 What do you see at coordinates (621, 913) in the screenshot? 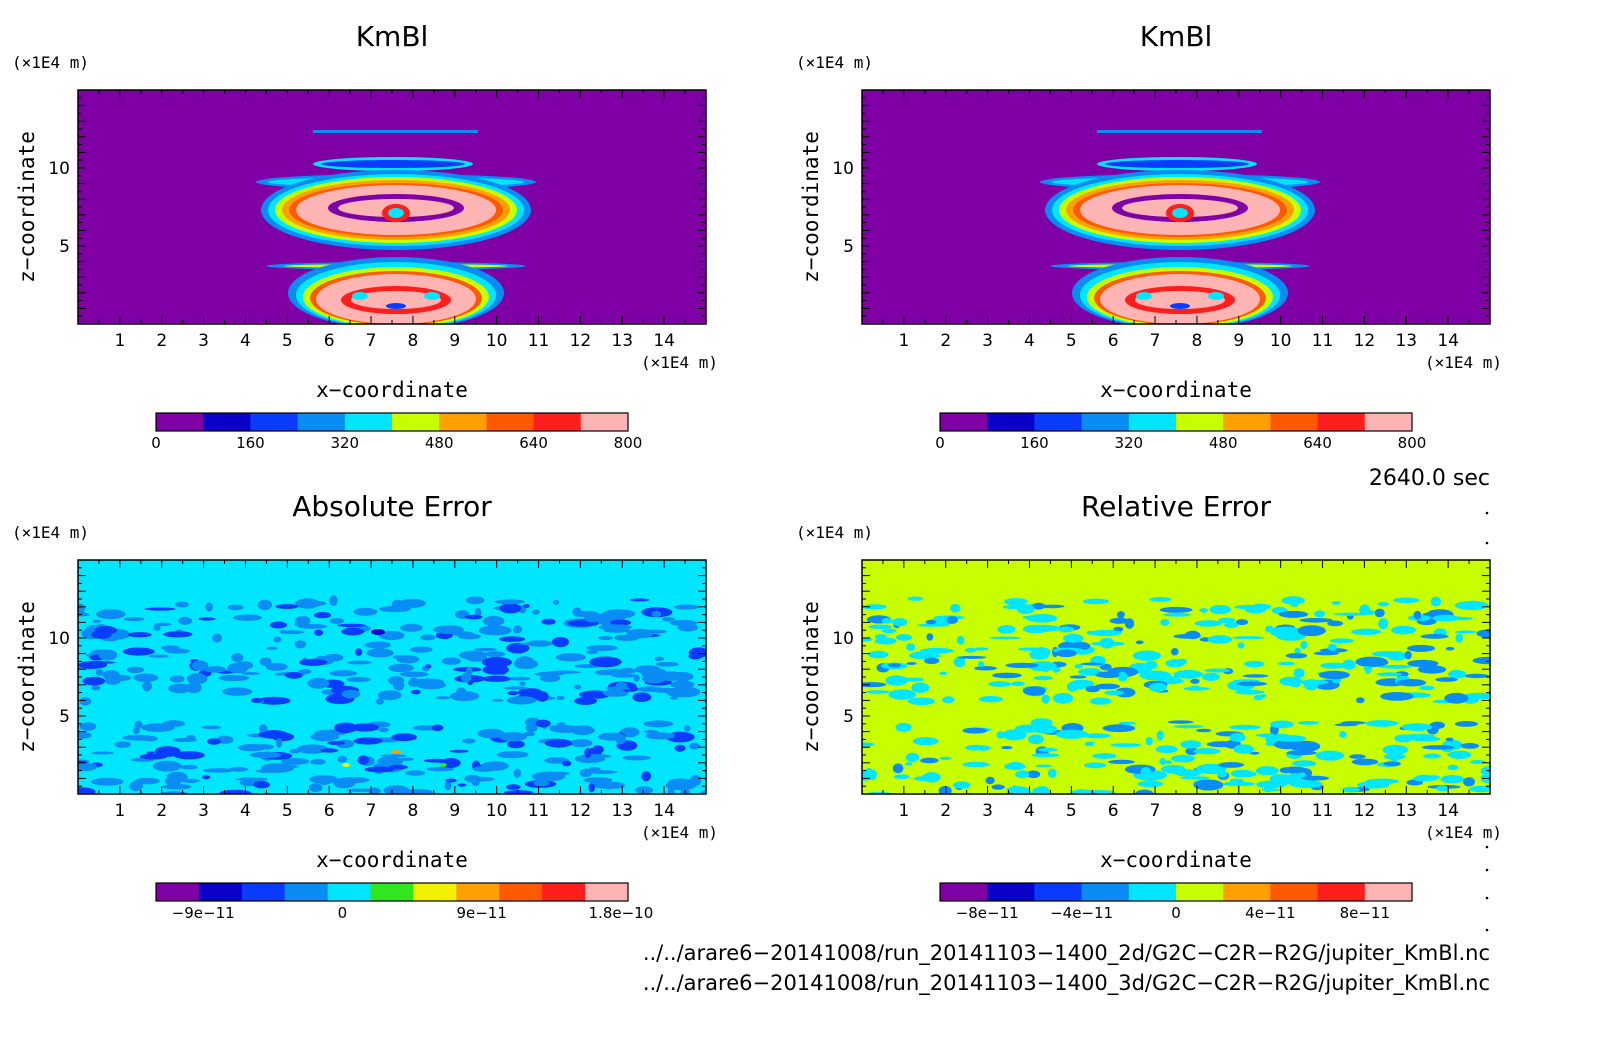
I see `colorbar-tick-label: 1.8e−10` at bounding box center [621, 913].